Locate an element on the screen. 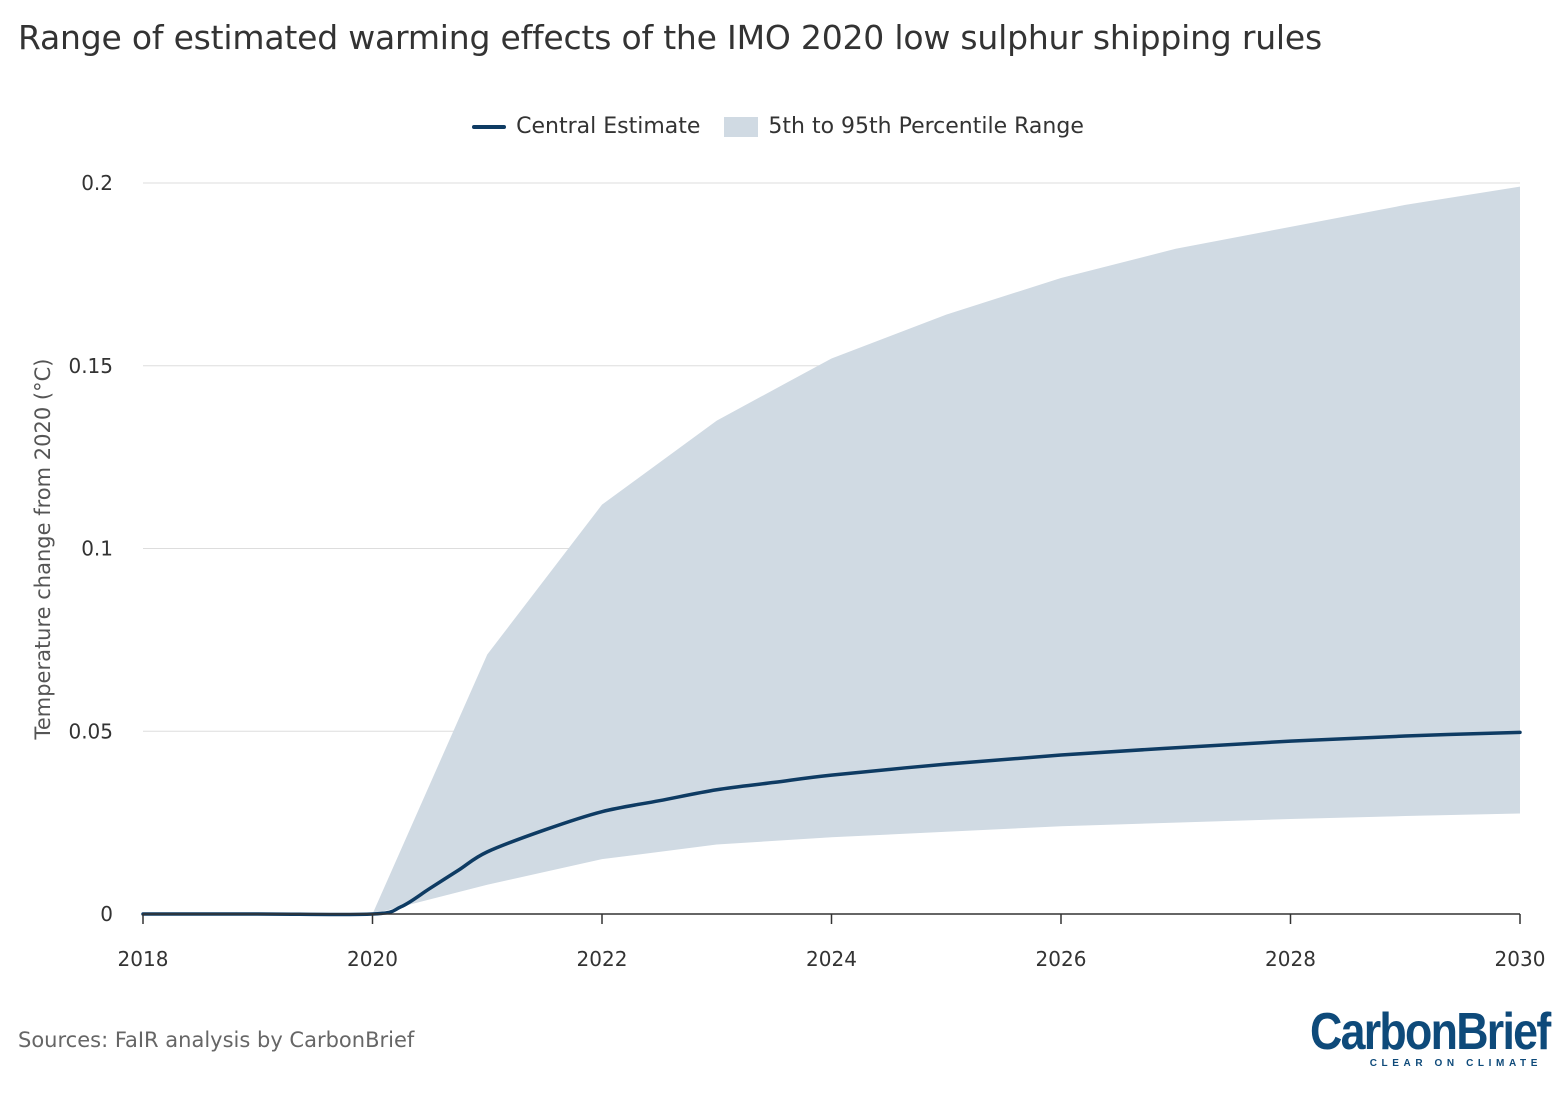  logo-tagline: CLEAR ON CLIMATE is located at coordinates (1455, 1063).